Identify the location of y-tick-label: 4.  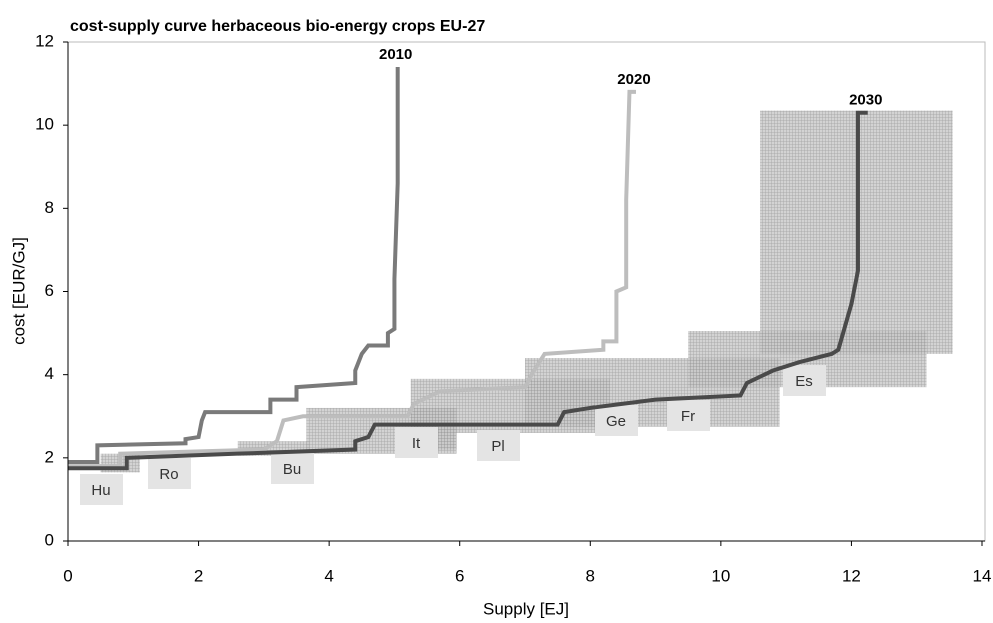
(49, 373).